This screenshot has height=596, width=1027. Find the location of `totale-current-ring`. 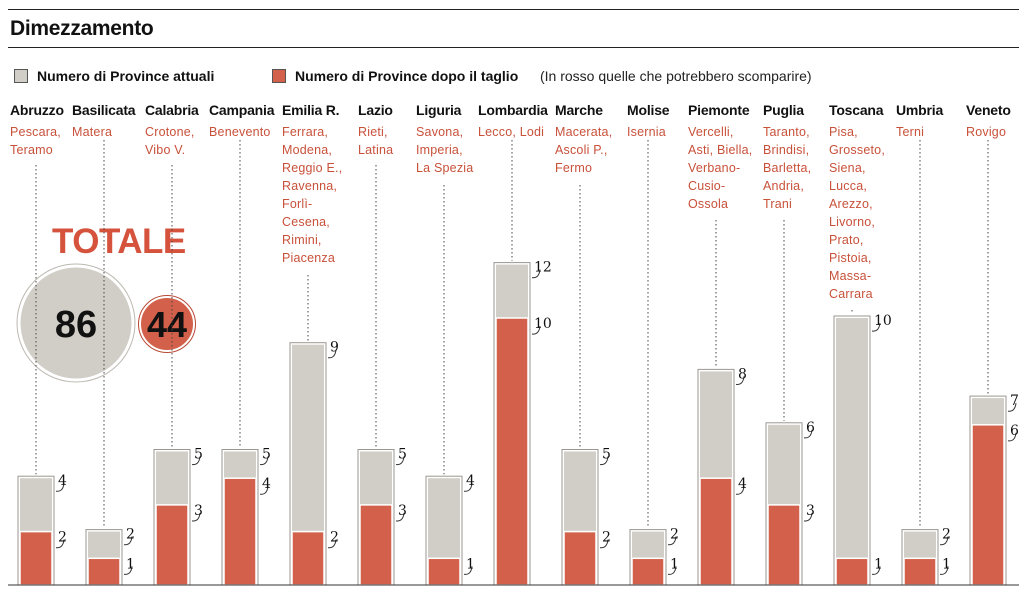

totale-current-ring is located at coordinates (76, 323).